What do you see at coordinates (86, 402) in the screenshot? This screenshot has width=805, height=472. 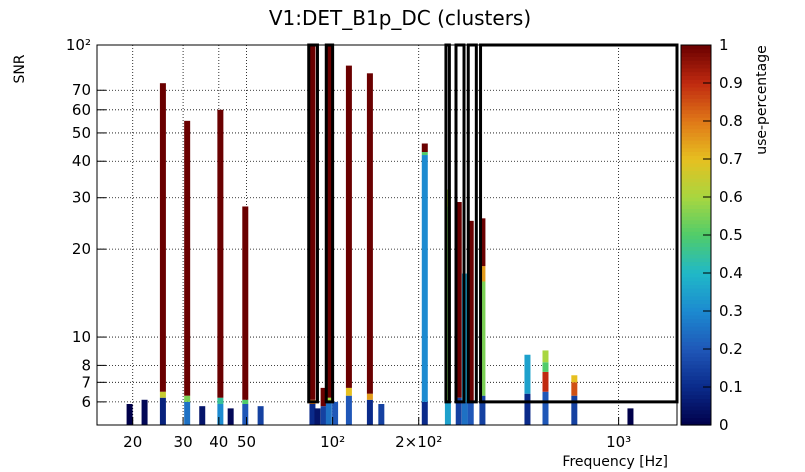 I see `y-tick-label: 6` at bounding box center [86, 402].